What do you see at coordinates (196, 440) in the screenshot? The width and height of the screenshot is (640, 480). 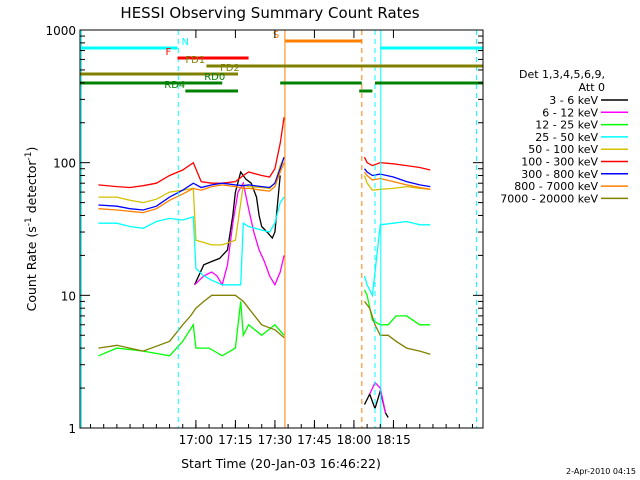 I see `x-tick-label-0: 17:00` at bounding box center [196, 440].